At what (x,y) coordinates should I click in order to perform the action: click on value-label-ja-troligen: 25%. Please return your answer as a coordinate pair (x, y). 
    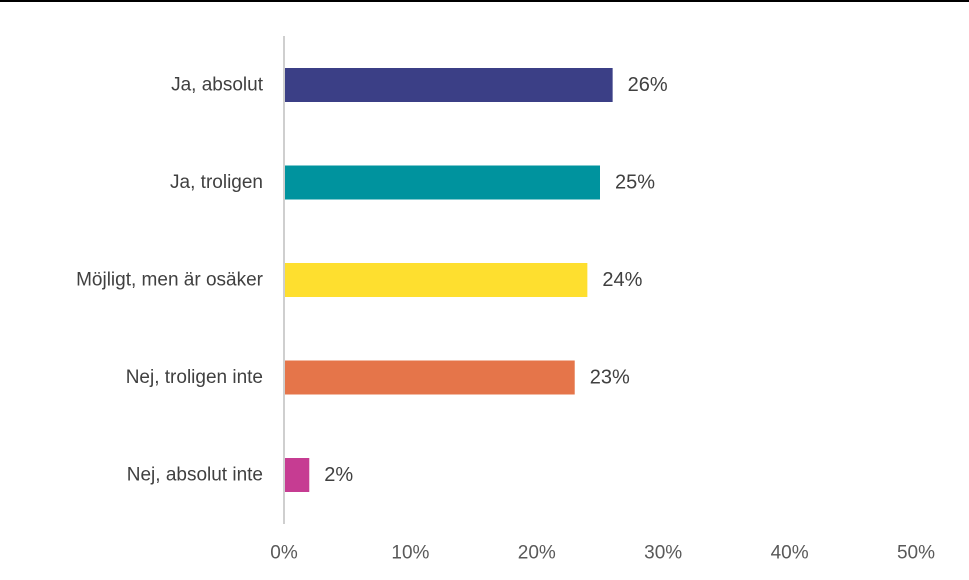
    Looking at the image, I should click on (635, 183).